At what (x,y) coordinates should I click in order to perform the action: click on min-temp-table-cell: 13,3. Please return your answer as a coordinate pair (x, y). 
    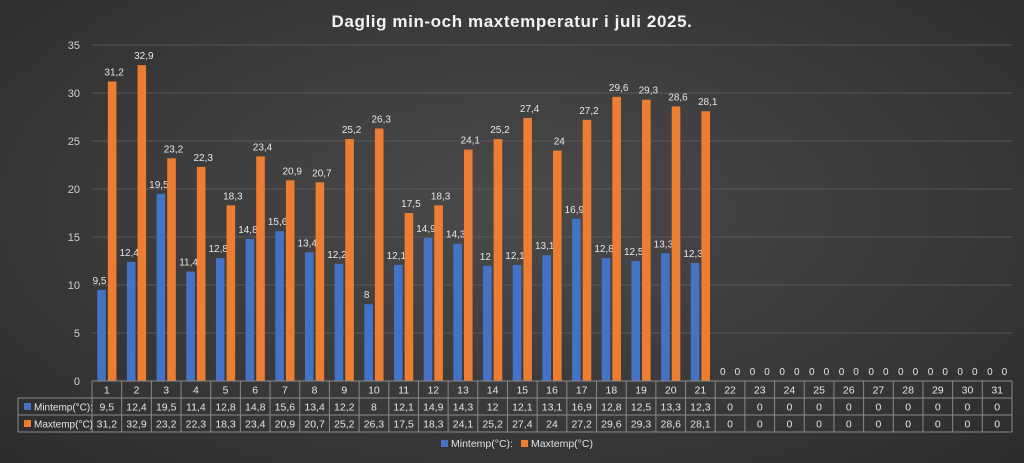
    Looking at the image, I should click on (670, 408).